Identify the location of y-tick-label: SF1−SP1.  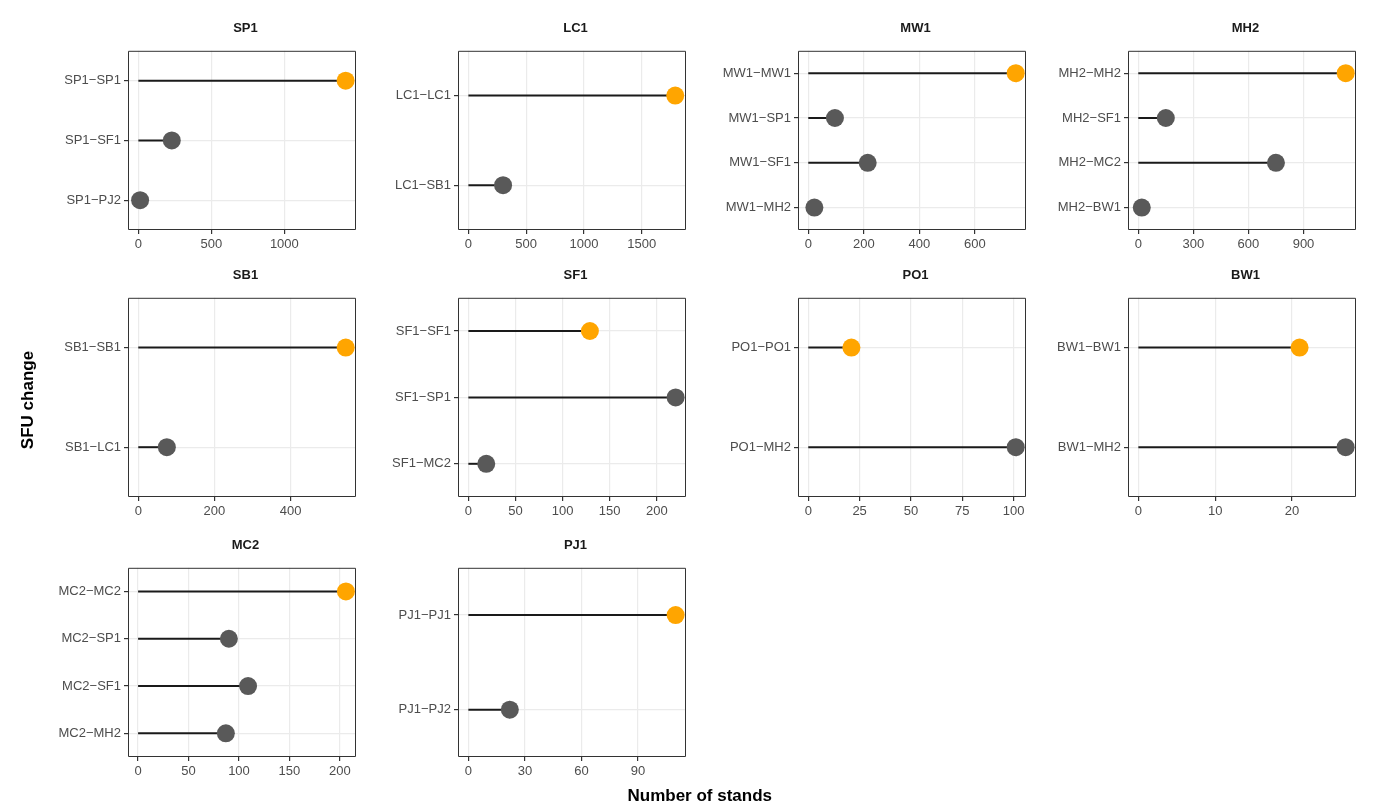
(422, 396).